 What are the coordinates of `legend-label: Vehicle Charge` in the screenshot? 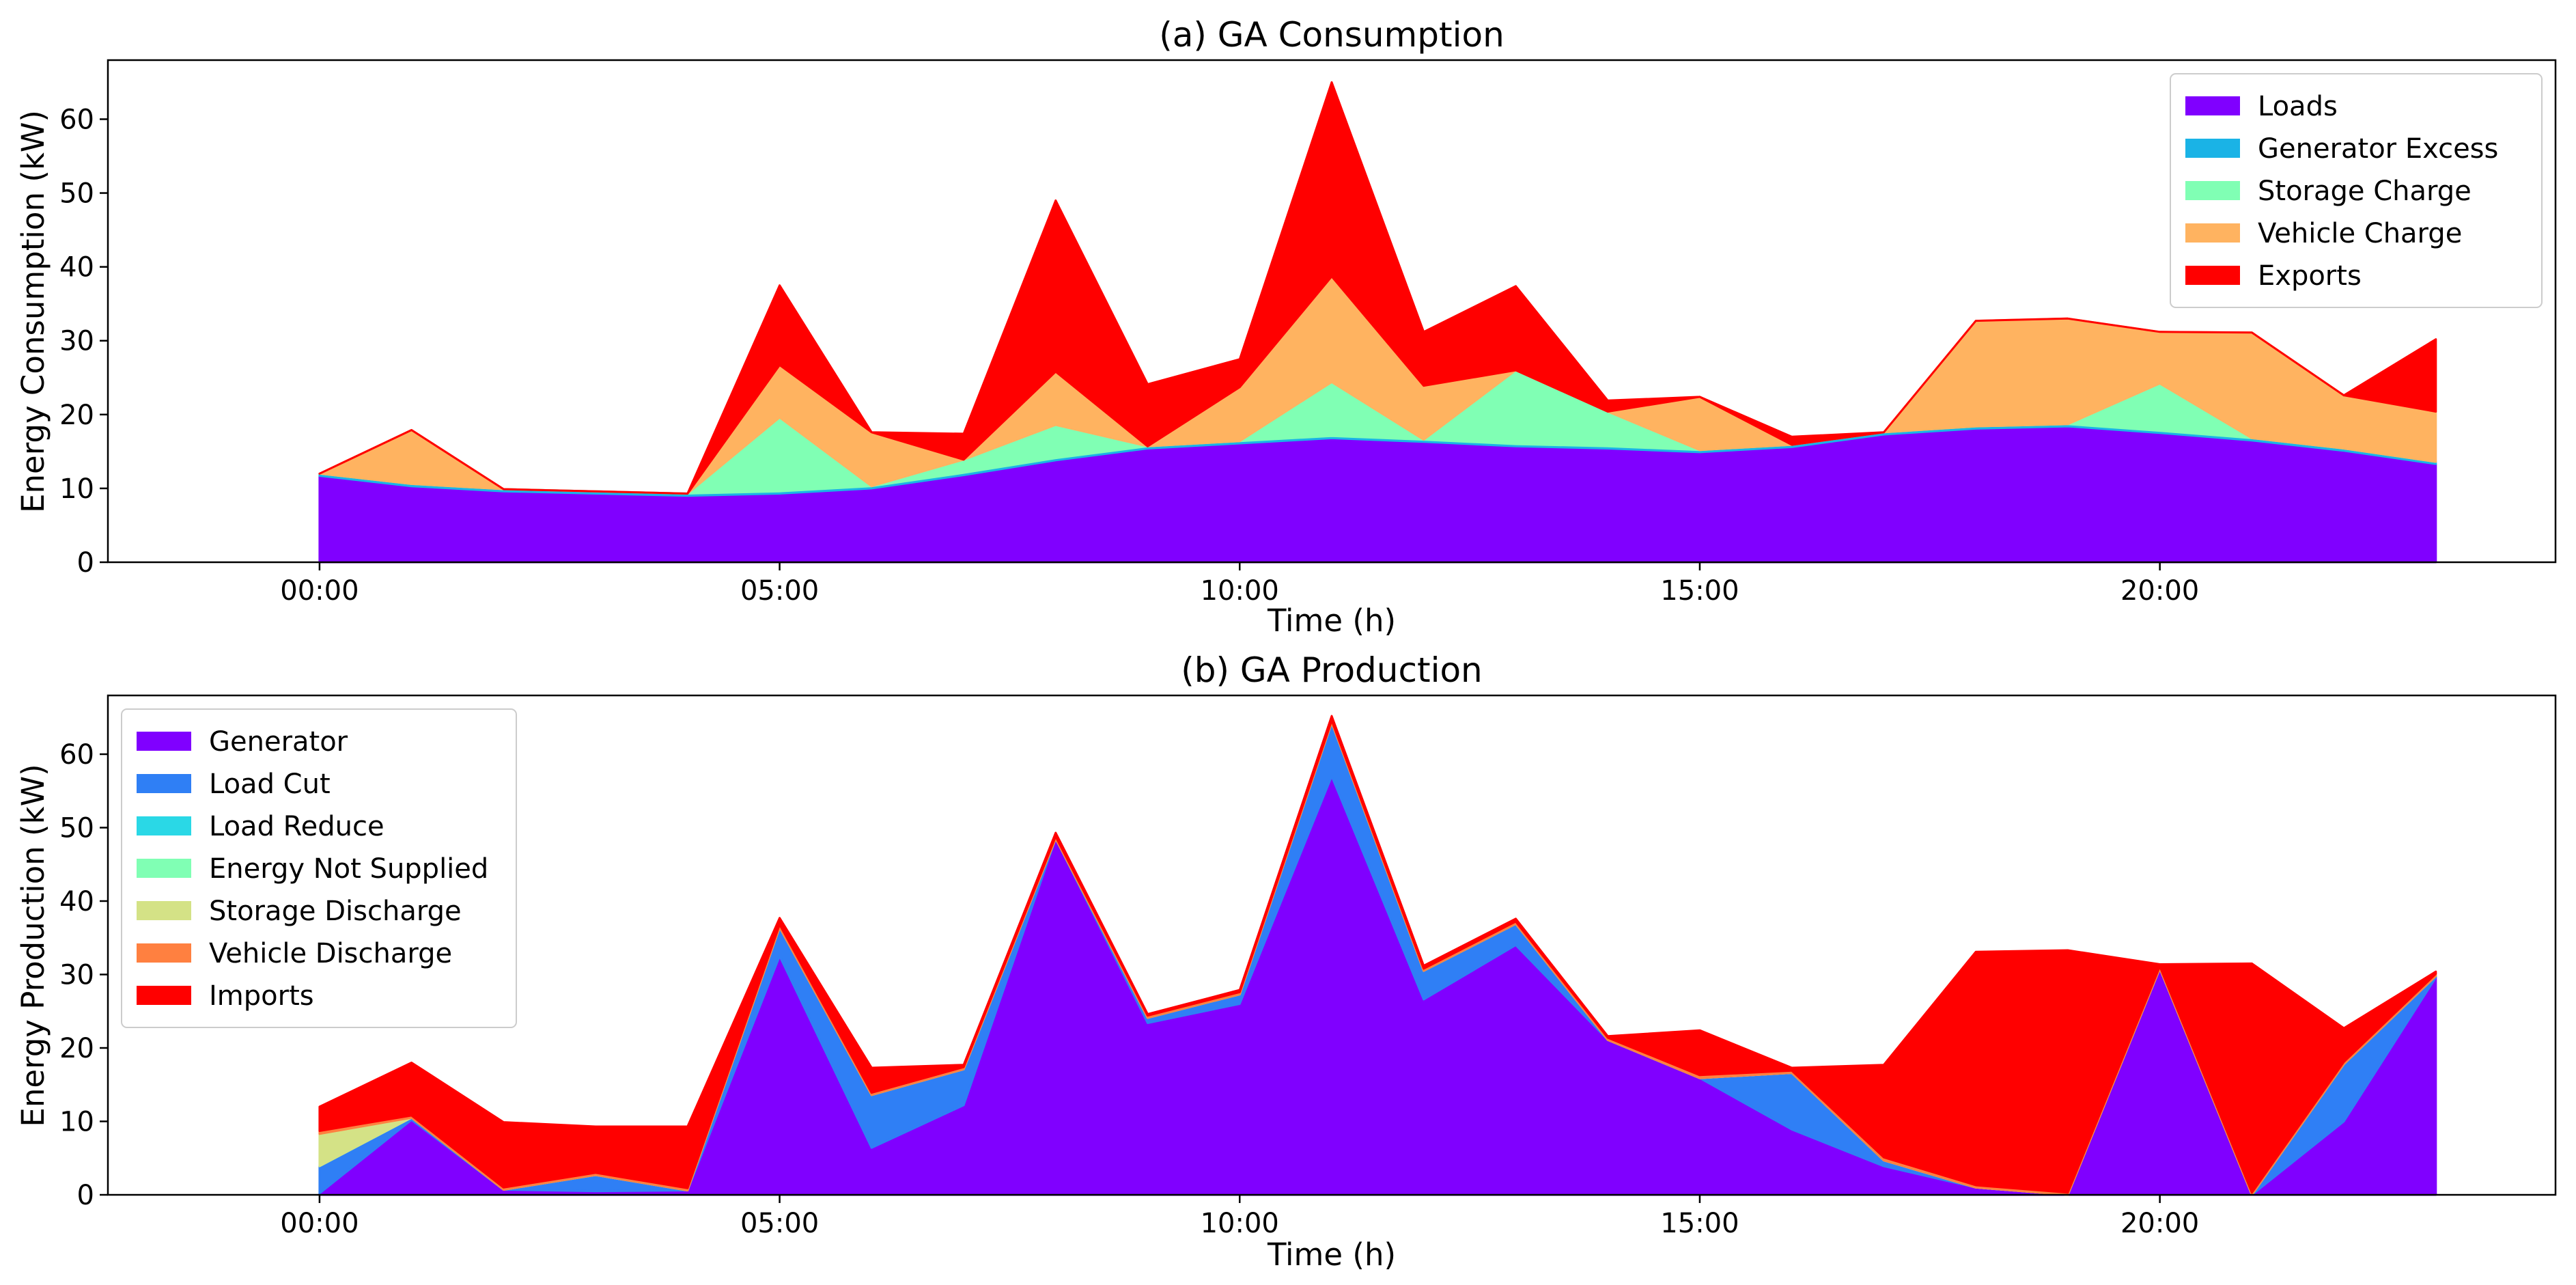 It's located at (2360, 233).